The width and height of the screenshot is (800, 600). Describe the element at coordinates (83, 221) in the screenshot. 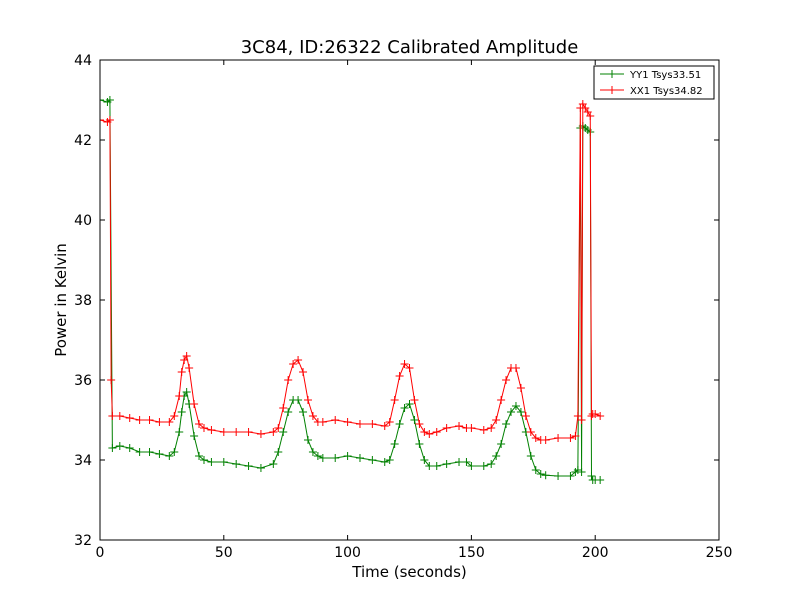

I see `y-tick-label: 40` at that location.